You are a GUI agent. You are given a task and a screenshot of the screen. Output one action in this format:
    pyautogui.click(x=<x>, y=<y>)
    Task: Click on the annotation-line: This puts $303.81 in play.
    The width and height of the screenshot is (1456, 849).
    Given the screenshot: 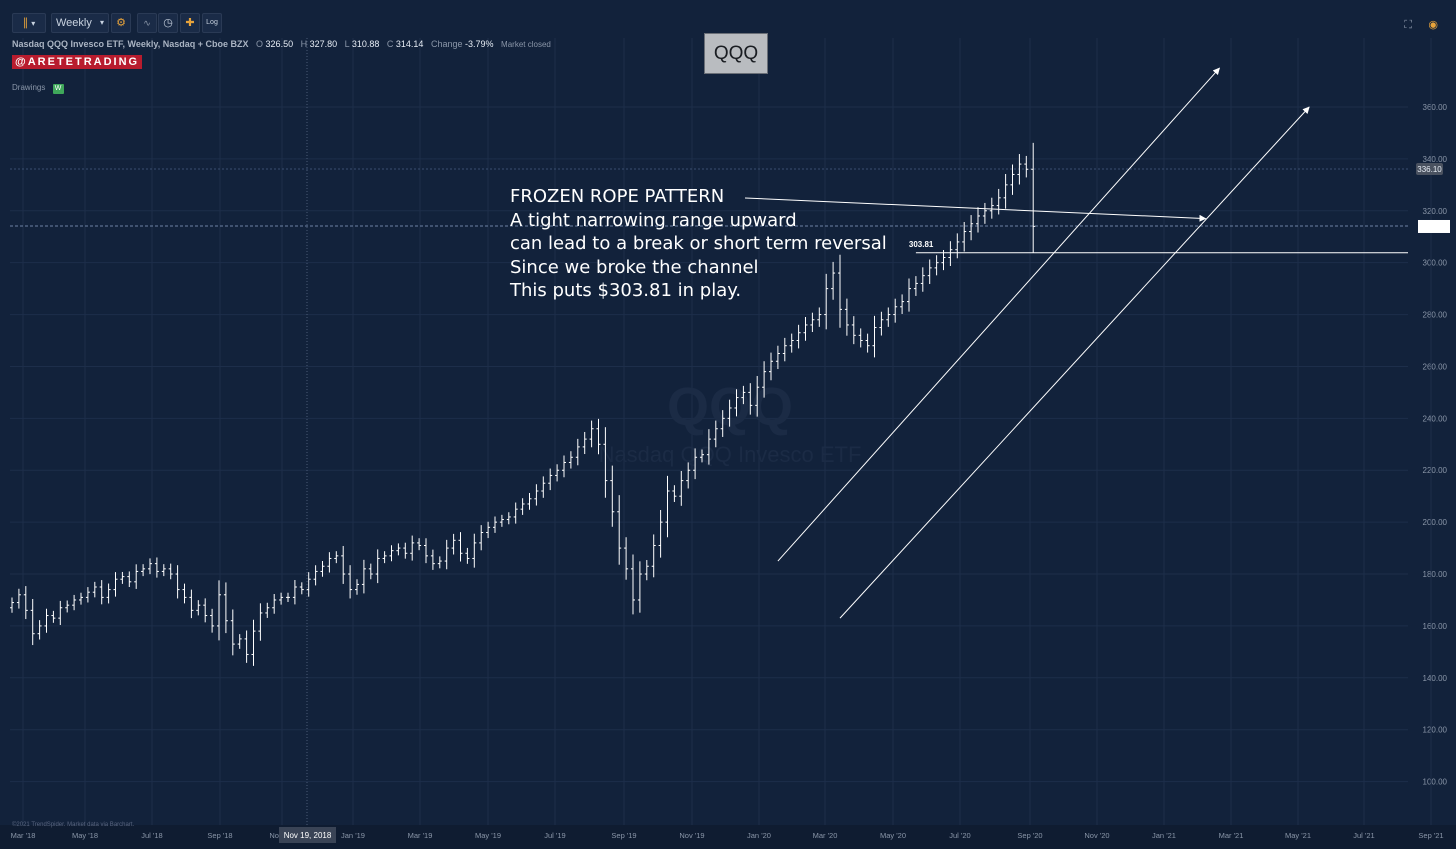 What is the action you would take?
    pyautogui.click(x=626, y=290)
    